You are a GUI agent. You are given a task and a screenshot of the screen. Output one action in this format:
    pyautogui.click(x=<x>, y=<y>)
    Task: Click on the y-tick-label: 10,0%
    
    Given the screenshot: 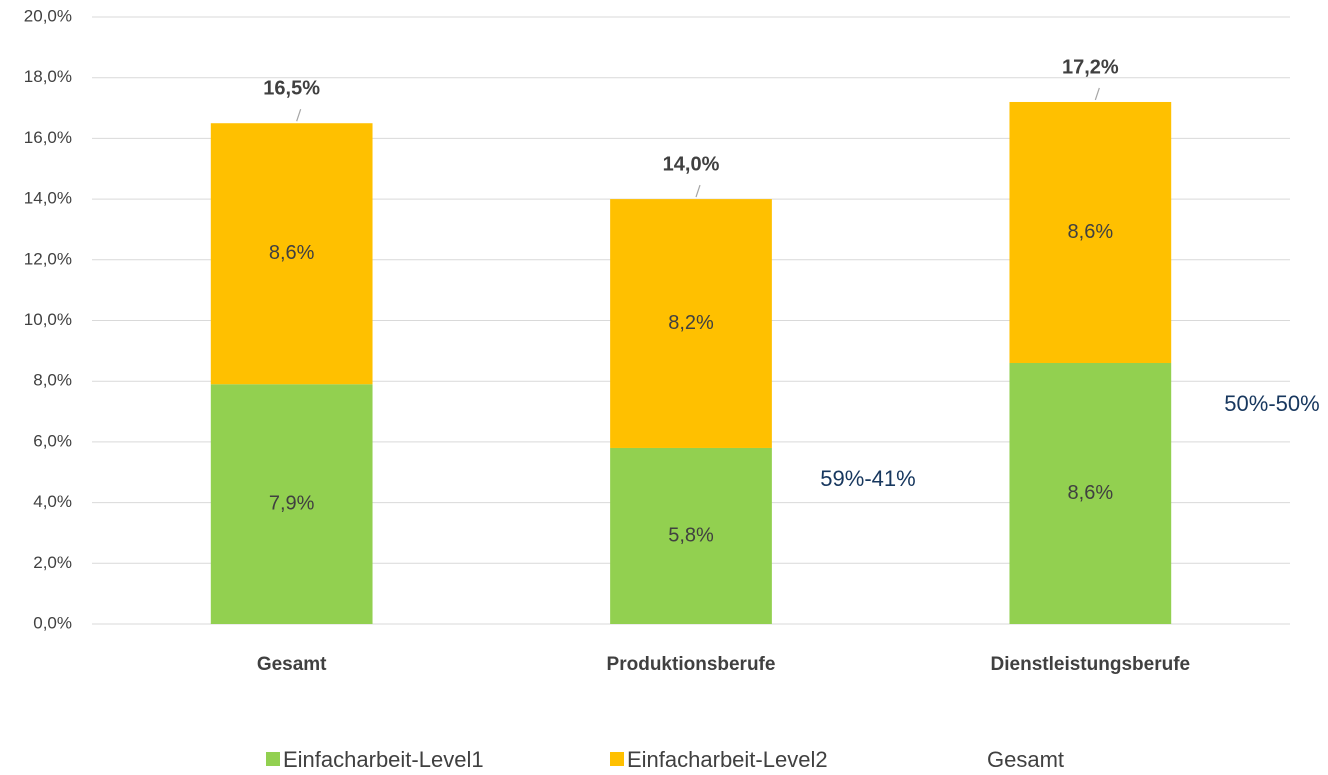 What is the action you would take?
    pyautogui.click(x=48, y=319)
    